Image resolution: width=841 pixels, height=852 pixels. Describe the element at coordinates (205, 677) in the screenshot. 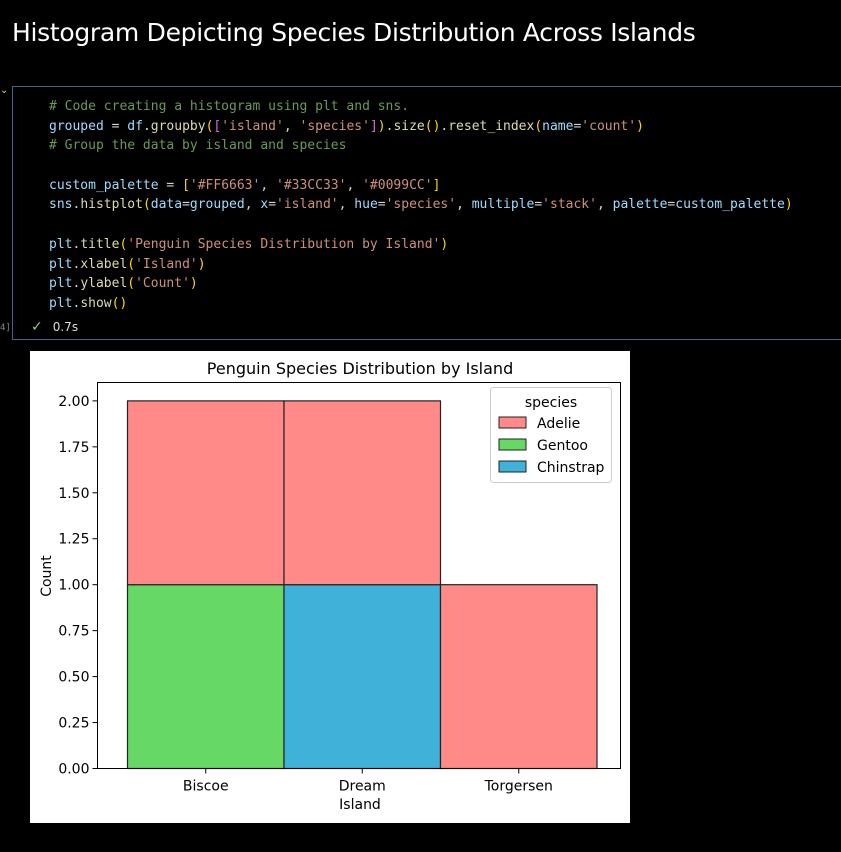

I see `bar-biscoe-gentoo` at that location.